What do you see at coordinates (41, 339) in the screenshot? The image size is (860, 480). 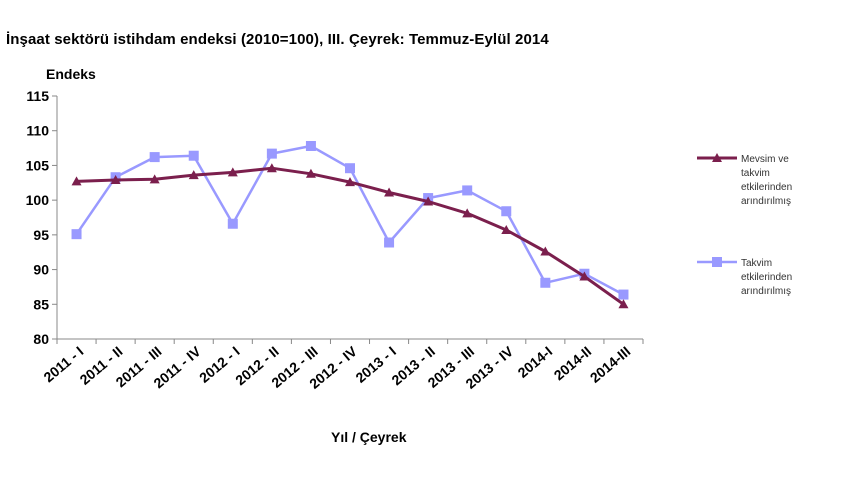 I see `y-tick-label: 80` at bounding box center [41, 339].